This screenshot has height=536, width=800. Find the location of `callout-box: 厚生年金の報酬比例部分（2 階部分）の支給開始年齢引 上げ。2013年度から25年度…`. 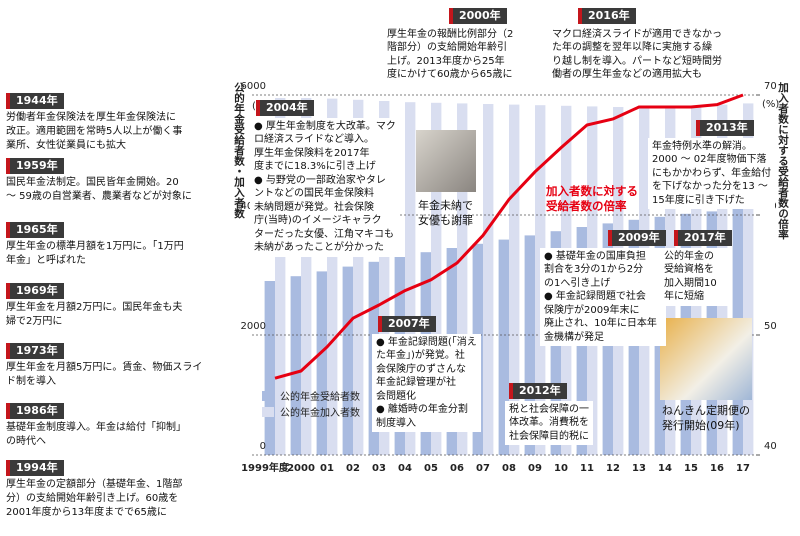

callout-box: 厚生年金の報酬比例部分（2 階部分）の支給開始年齢引 上げ。2013年度から25年度… is located at coordinates (450, 54).